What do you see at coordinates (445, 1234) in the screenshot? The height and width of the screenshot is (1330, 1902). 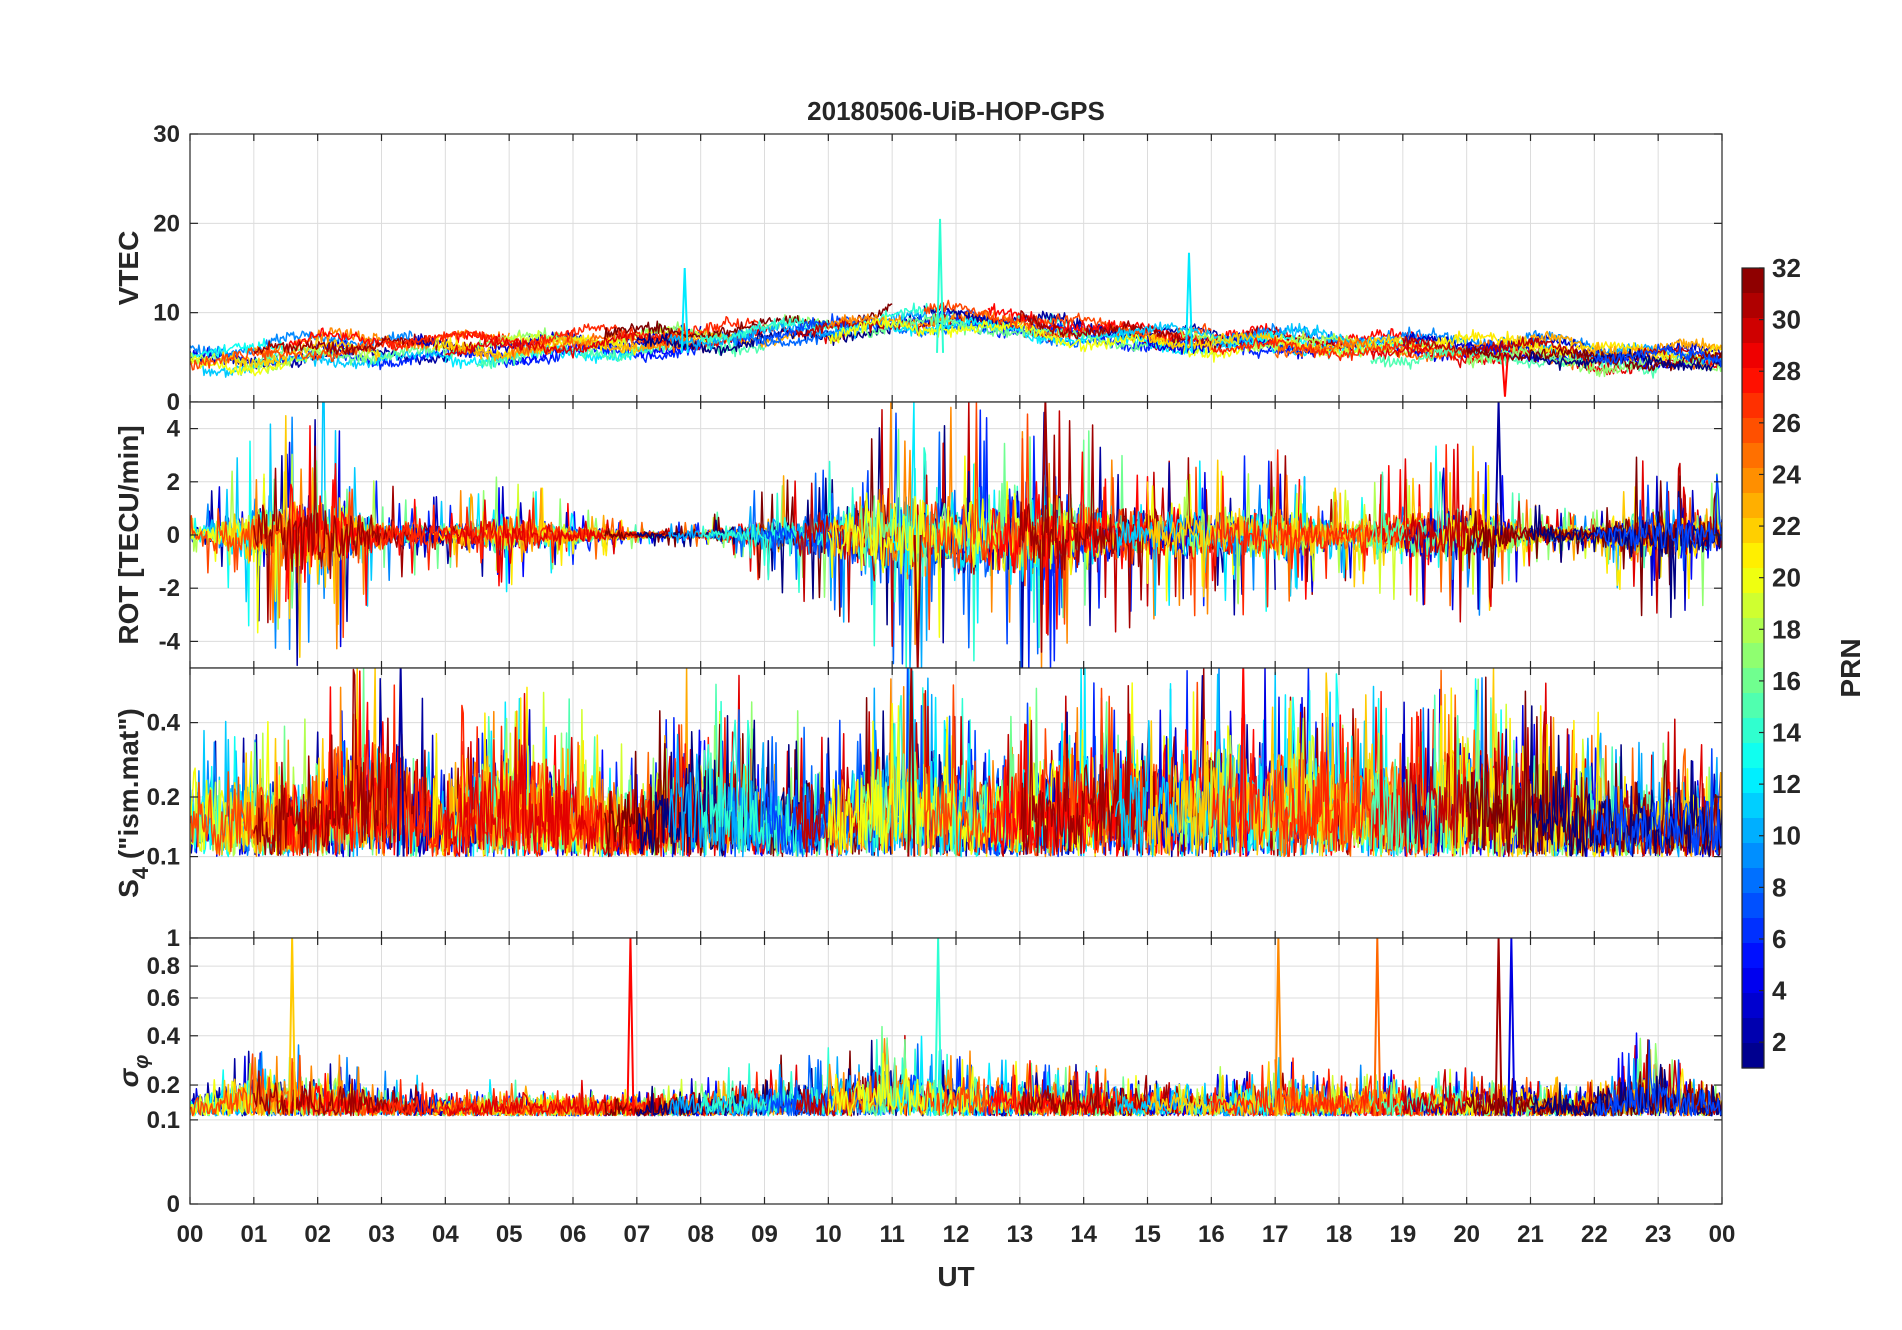 I see `x-tick-label: 04` at bounding box center [445, 1234].